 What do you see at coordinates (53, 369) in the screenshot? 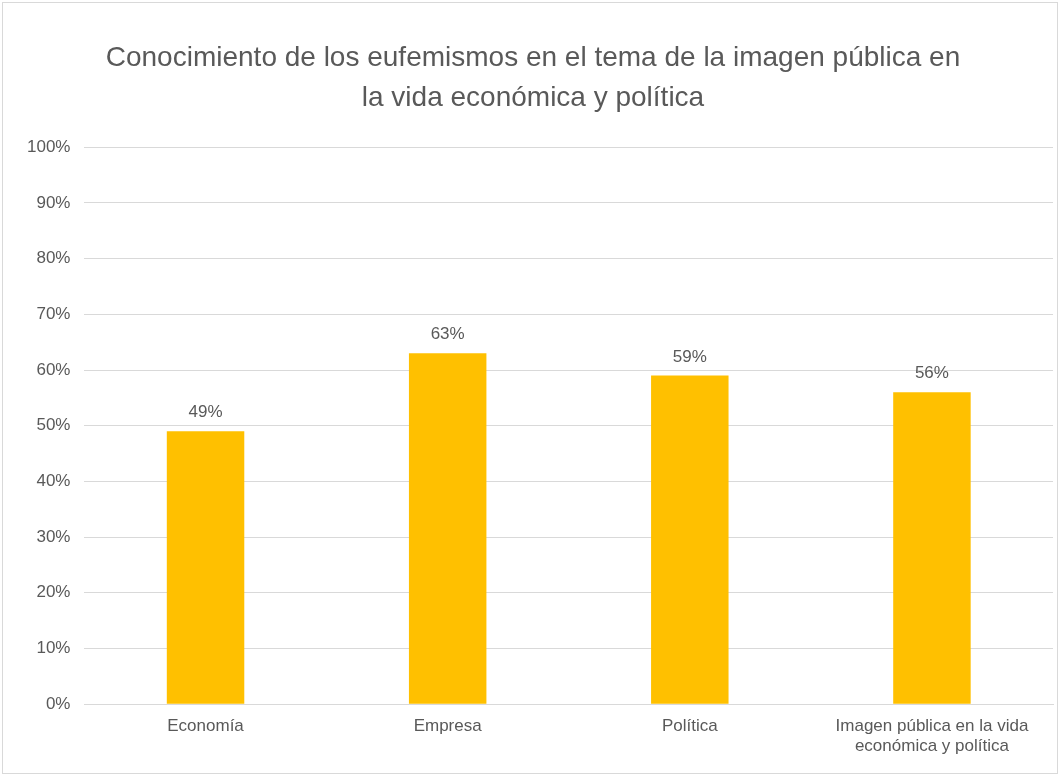
I see `y-tick-label: 60%` at bounding box center [53, 369].